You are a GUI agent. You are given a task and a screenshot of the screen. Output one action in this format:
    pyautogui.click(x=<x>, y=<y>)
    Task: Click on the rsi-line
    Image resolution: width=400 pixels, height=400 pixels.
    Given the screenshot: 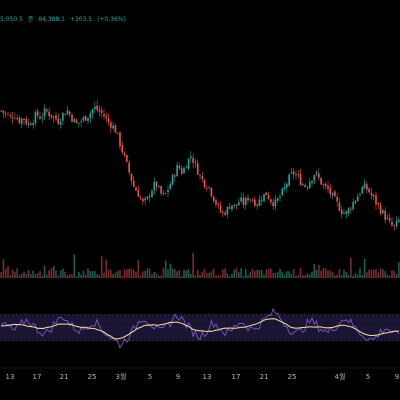 What is the action you would take?
    pyautogui.click(x=200, y=328)
    